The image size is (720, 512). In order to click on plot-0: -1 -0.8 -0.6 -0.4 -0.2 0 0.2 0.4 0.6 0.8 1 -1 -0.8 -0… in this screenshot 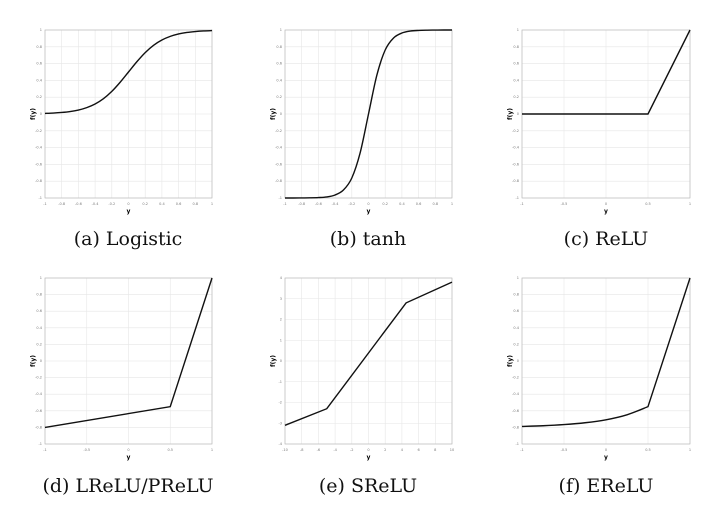, I will do `click(121, 121)`.